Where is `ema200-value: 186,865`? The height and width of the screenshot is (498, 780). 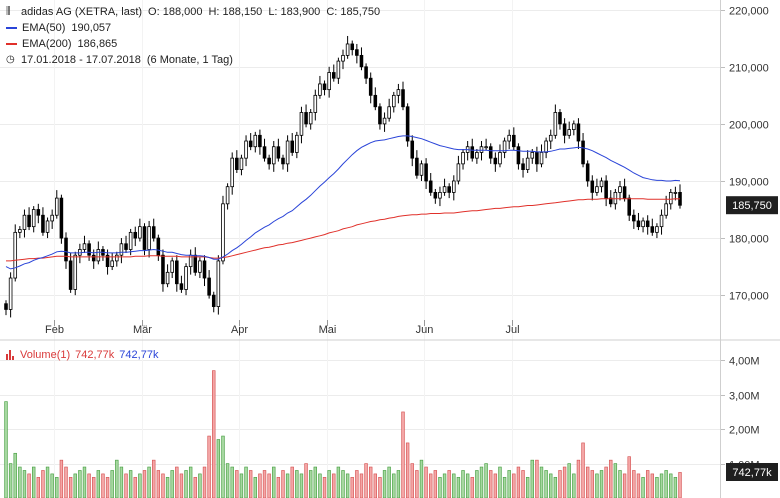 ema200-value: 186,865 is located at coordinates (97, 44).